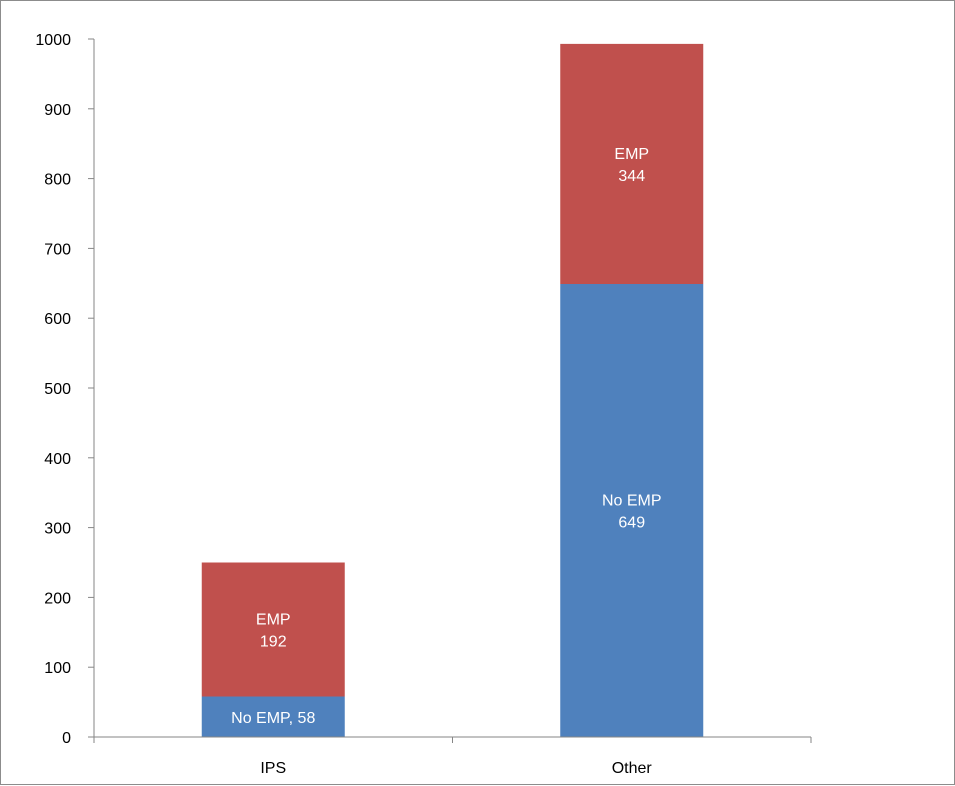 This screenshot has height=786, width=955. What do you see at coordinates (57, 180) in the screenshot?
I see `y-tick-label: 800` at bounding box center [57, 180].